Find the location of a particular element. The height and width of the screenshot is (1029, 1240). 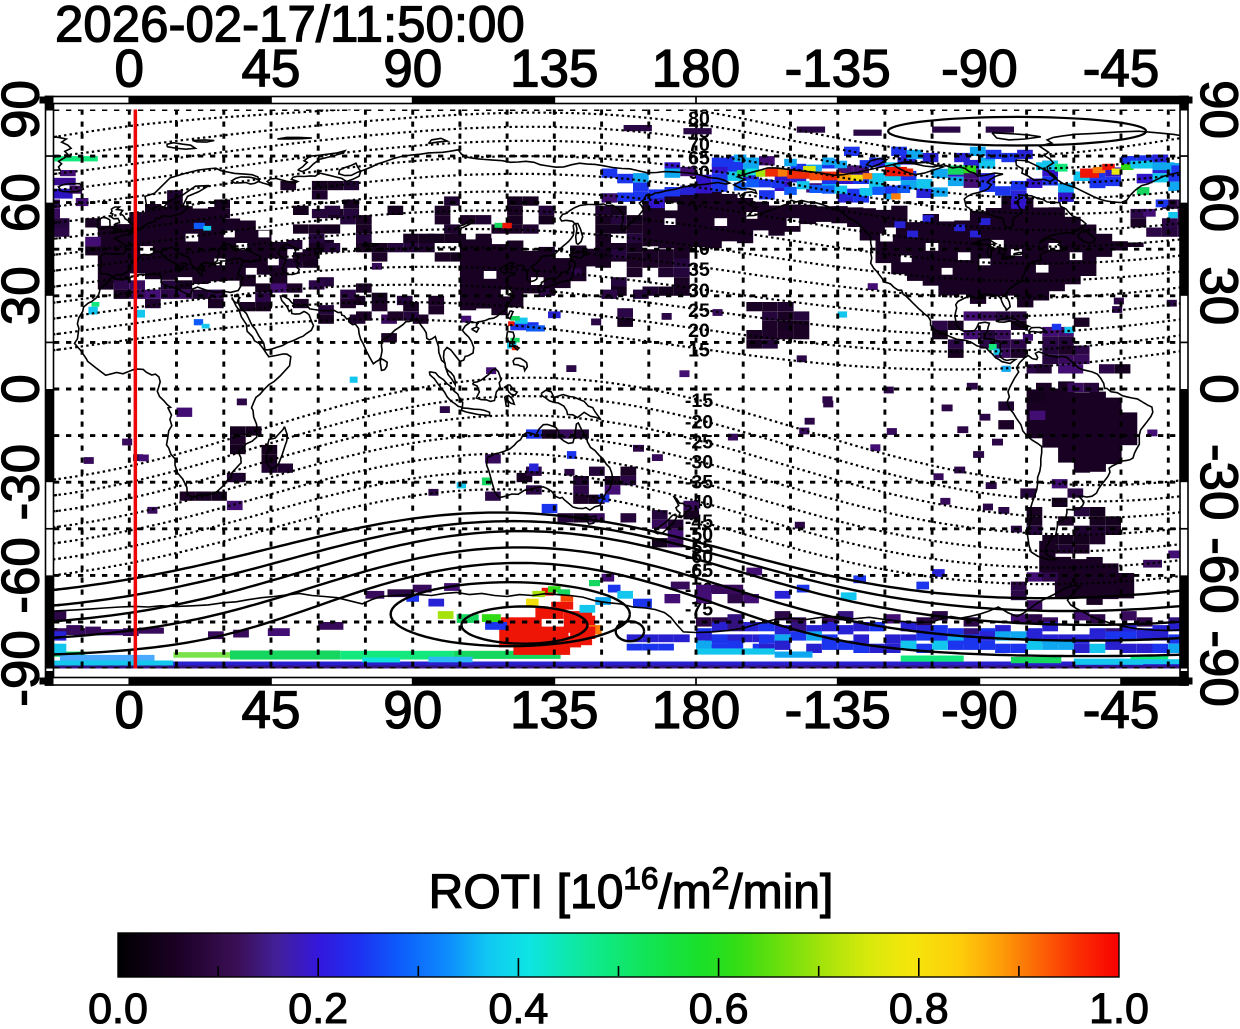

svg-text: 70 is located at coordinates (699, 145).